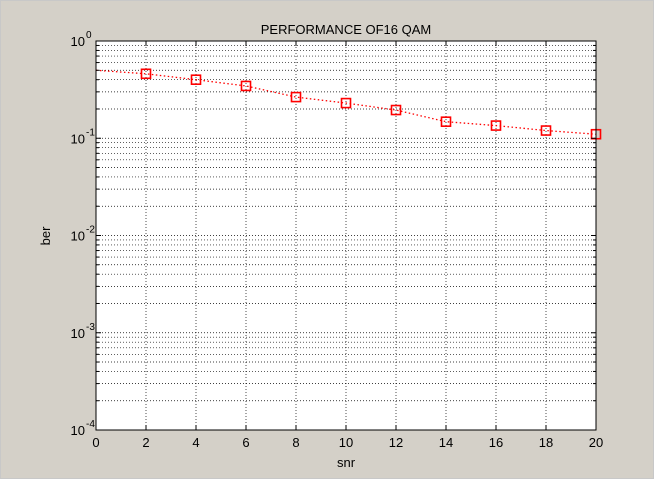  What do you see at coordinates (346, 462) in the screenshot?
I see `x-axis-label: snr` at bounding box center [346, 462].